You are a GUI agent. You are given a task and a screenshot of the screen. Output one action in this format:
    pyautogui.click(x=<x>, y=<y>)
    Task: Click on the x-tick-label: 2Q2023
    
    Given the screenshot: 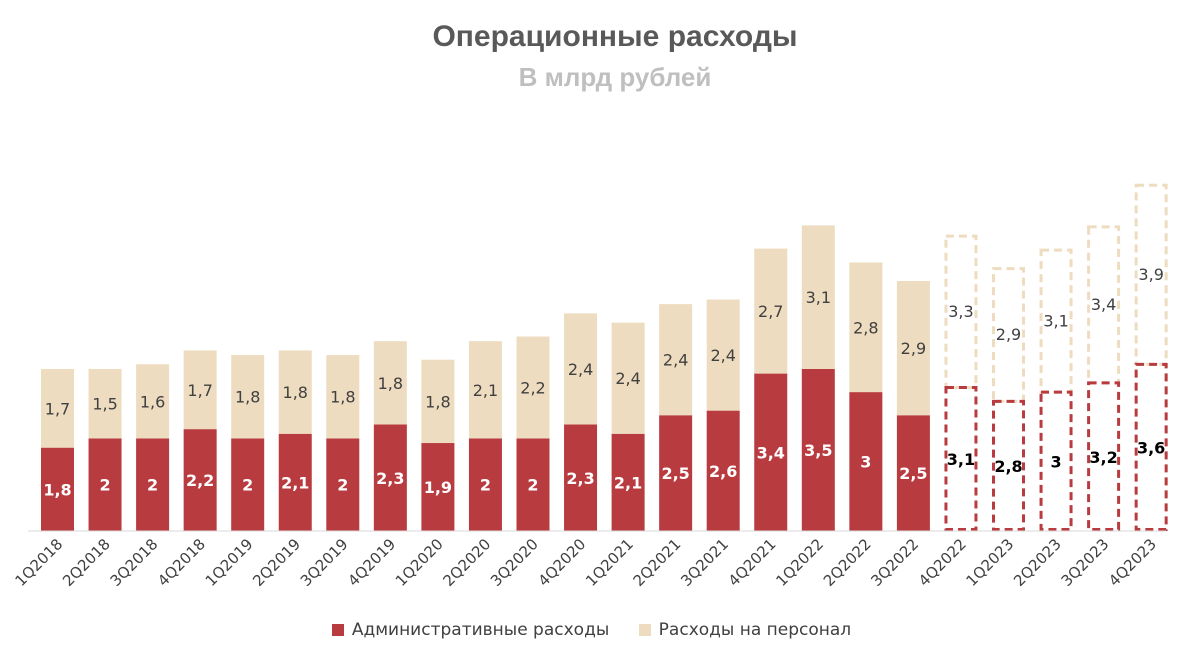 What is the action you would take?
    pyautogui.click(x=1037, y=562)
    